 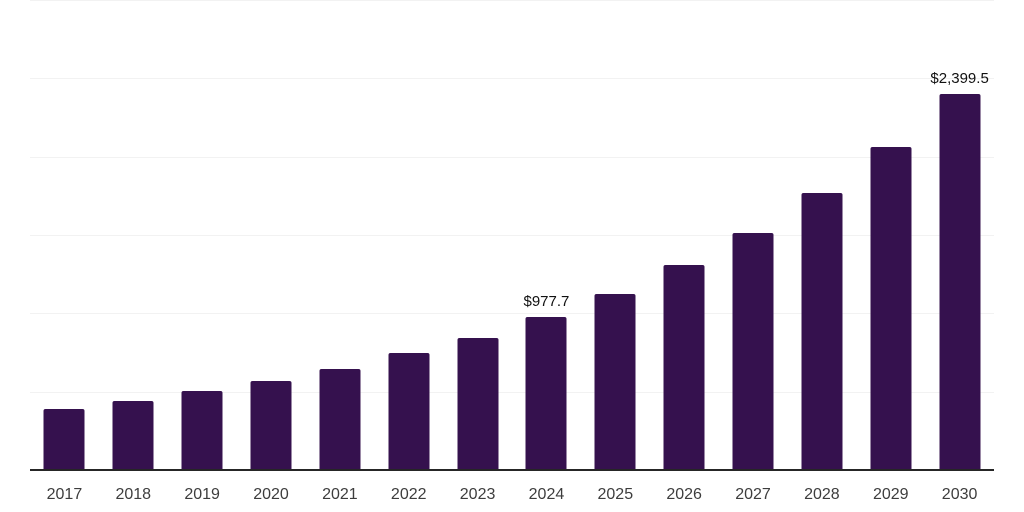 I want to click on bar-2022, so click(x=409, y=411).